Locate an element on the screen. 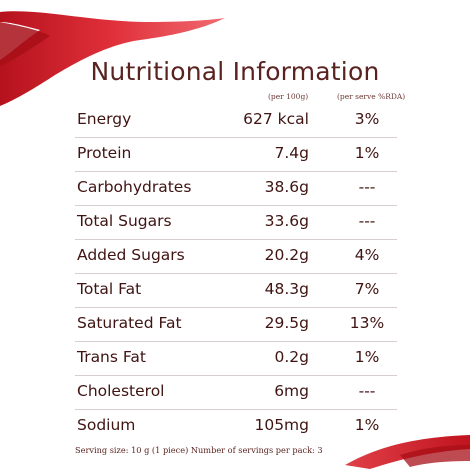 Image resolution: width=470 pixels, height=470 pixels. nutrient-value-per-100g: 627 kcal is located at coordinates (276, 119).